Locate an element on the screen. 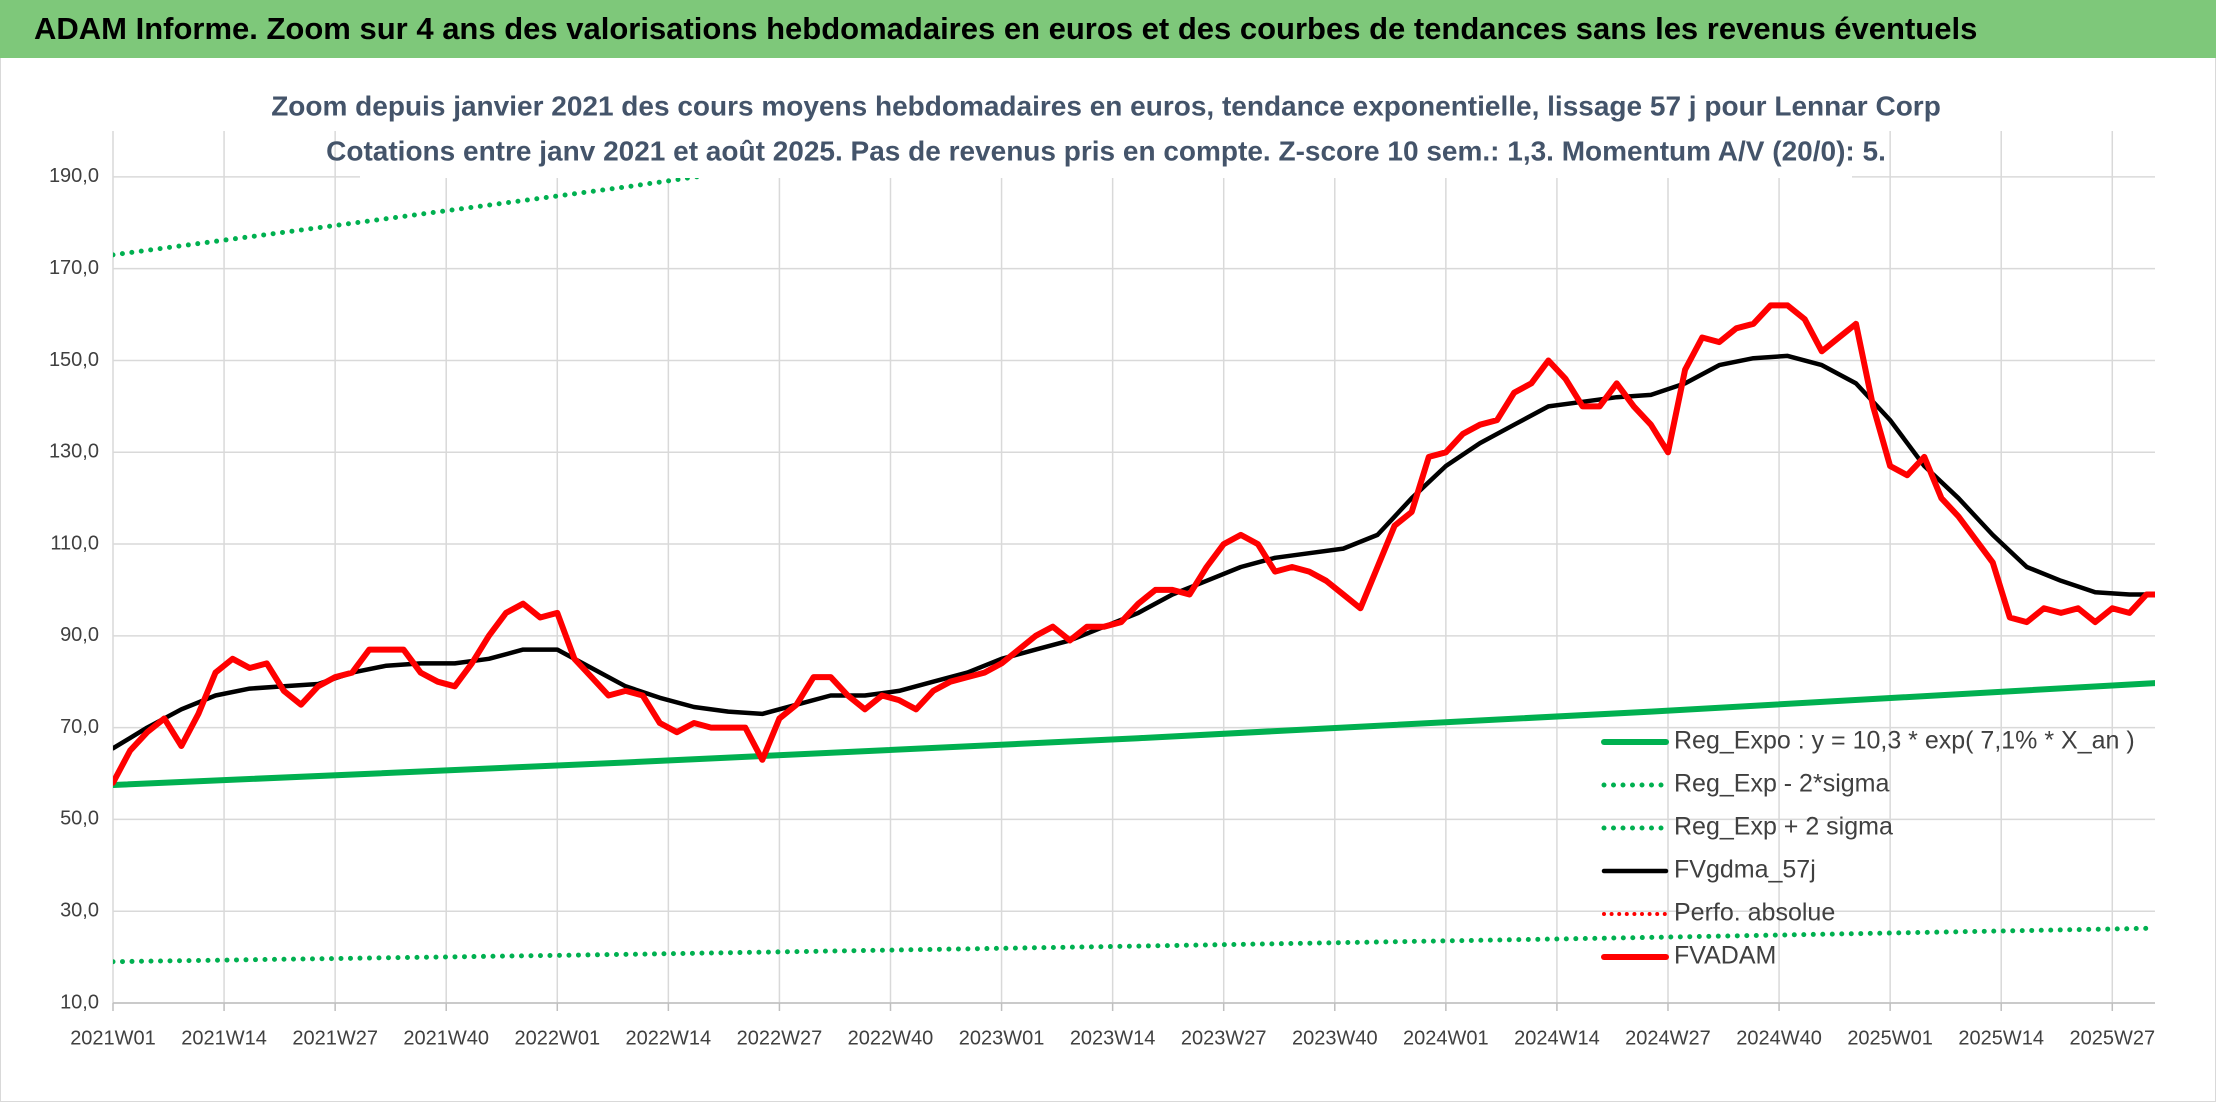  x-tick-label: 2023W40 is located at coordinates (1335, 1038).